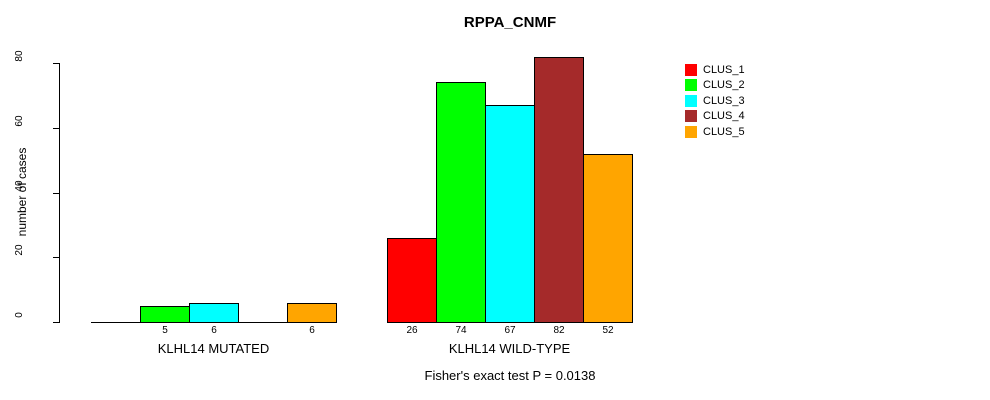 The height and width of the screenshot is (400, 990). I want to click on legend-item: CLUS_1, so click(715, 70).